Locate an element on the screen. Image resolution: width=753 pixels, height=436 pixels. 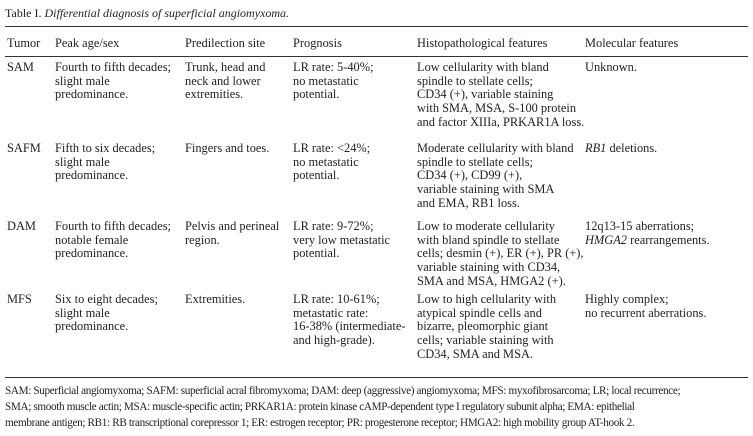
cell-line: and high-grade). is located at coordinates (349, 340).